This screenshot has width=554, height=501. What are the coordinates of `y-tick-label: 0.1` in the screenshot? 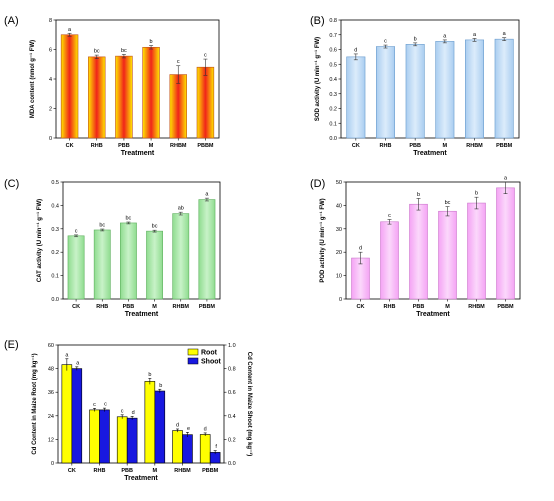 It's located at (333, 124).